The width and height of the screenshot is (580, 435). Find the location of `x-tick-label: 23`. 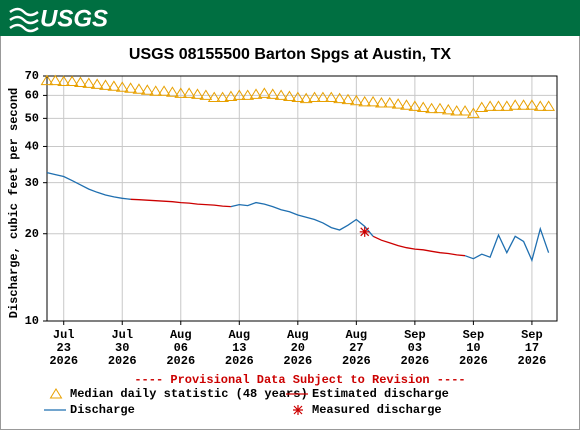

x-tick-label: 23 is located at coordinates (64, 348).